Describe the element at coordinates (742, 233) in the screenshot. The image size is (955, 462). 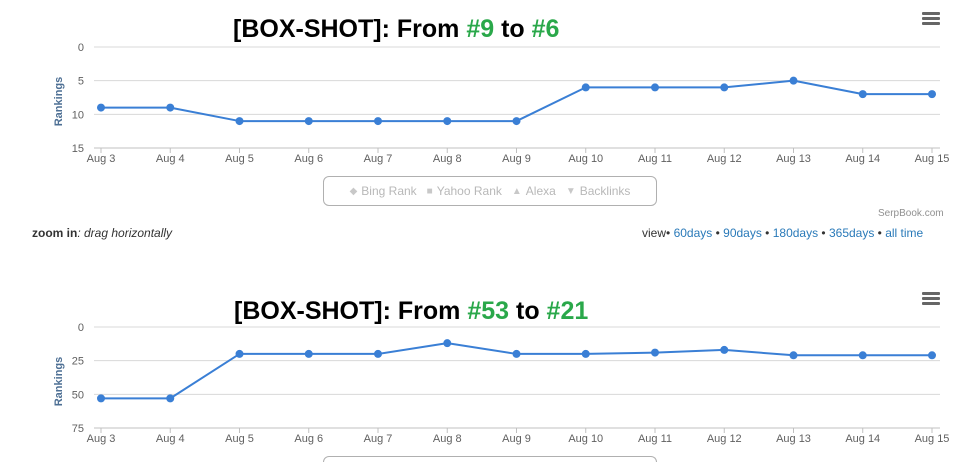
I see `range-option-90days: 90days` at that location.